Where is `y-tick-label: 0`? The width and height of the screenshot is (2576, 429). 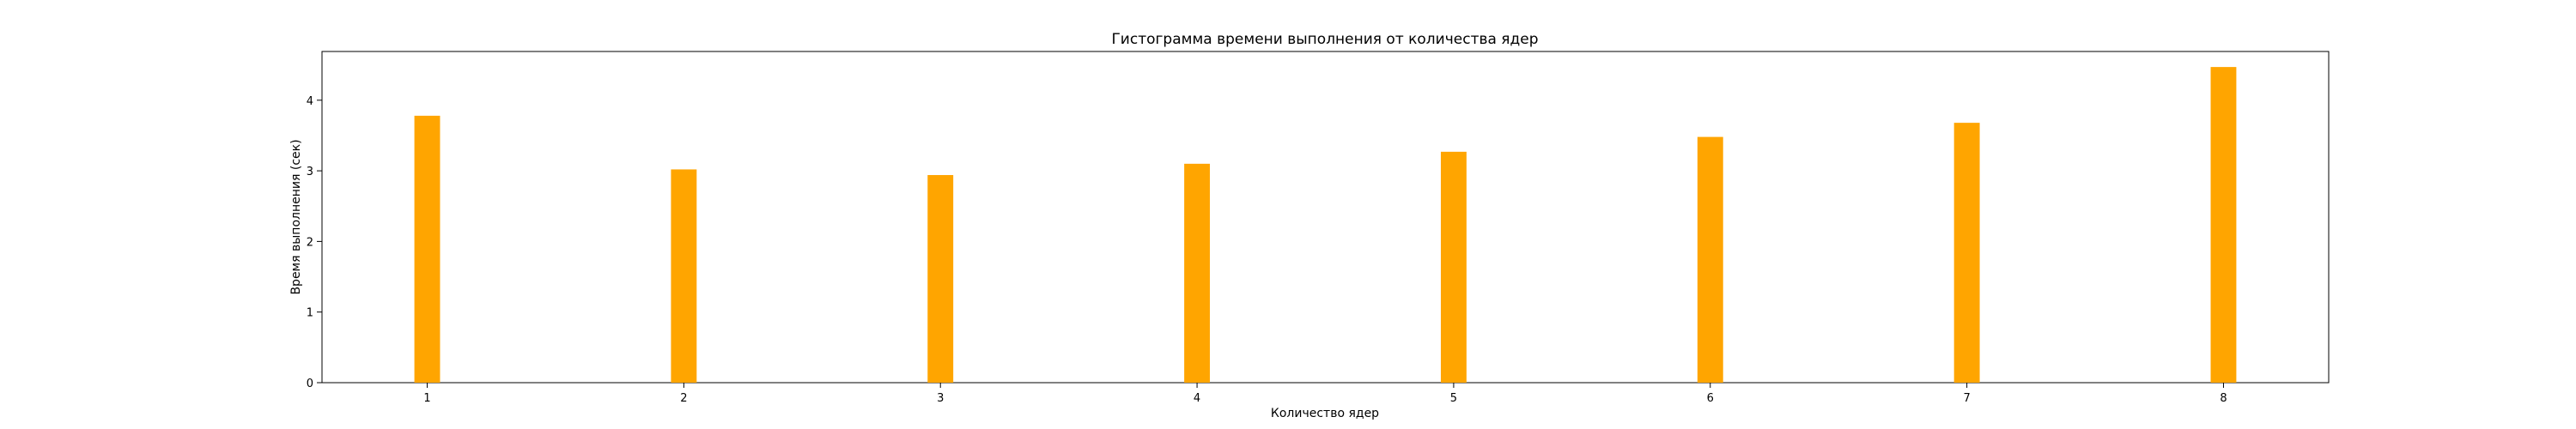 y-tick-label: 0 is located at coordinates (310, 384).